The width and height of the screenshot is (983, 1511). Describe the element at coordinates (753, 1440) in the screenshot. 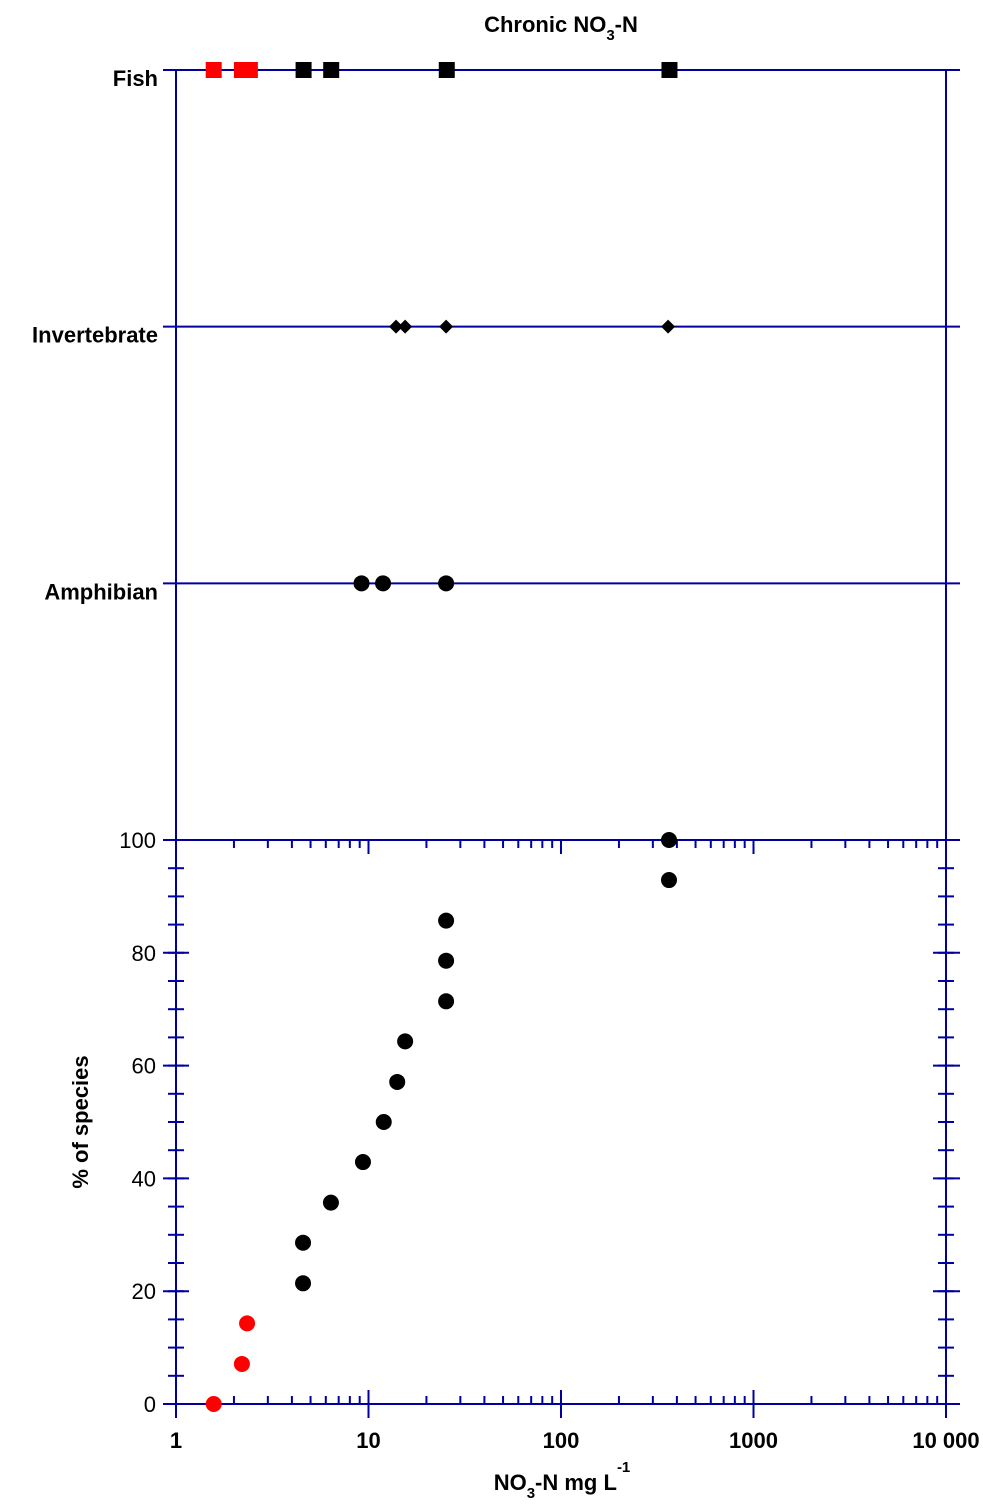

I see `x-tick-label: 1000` at that location.